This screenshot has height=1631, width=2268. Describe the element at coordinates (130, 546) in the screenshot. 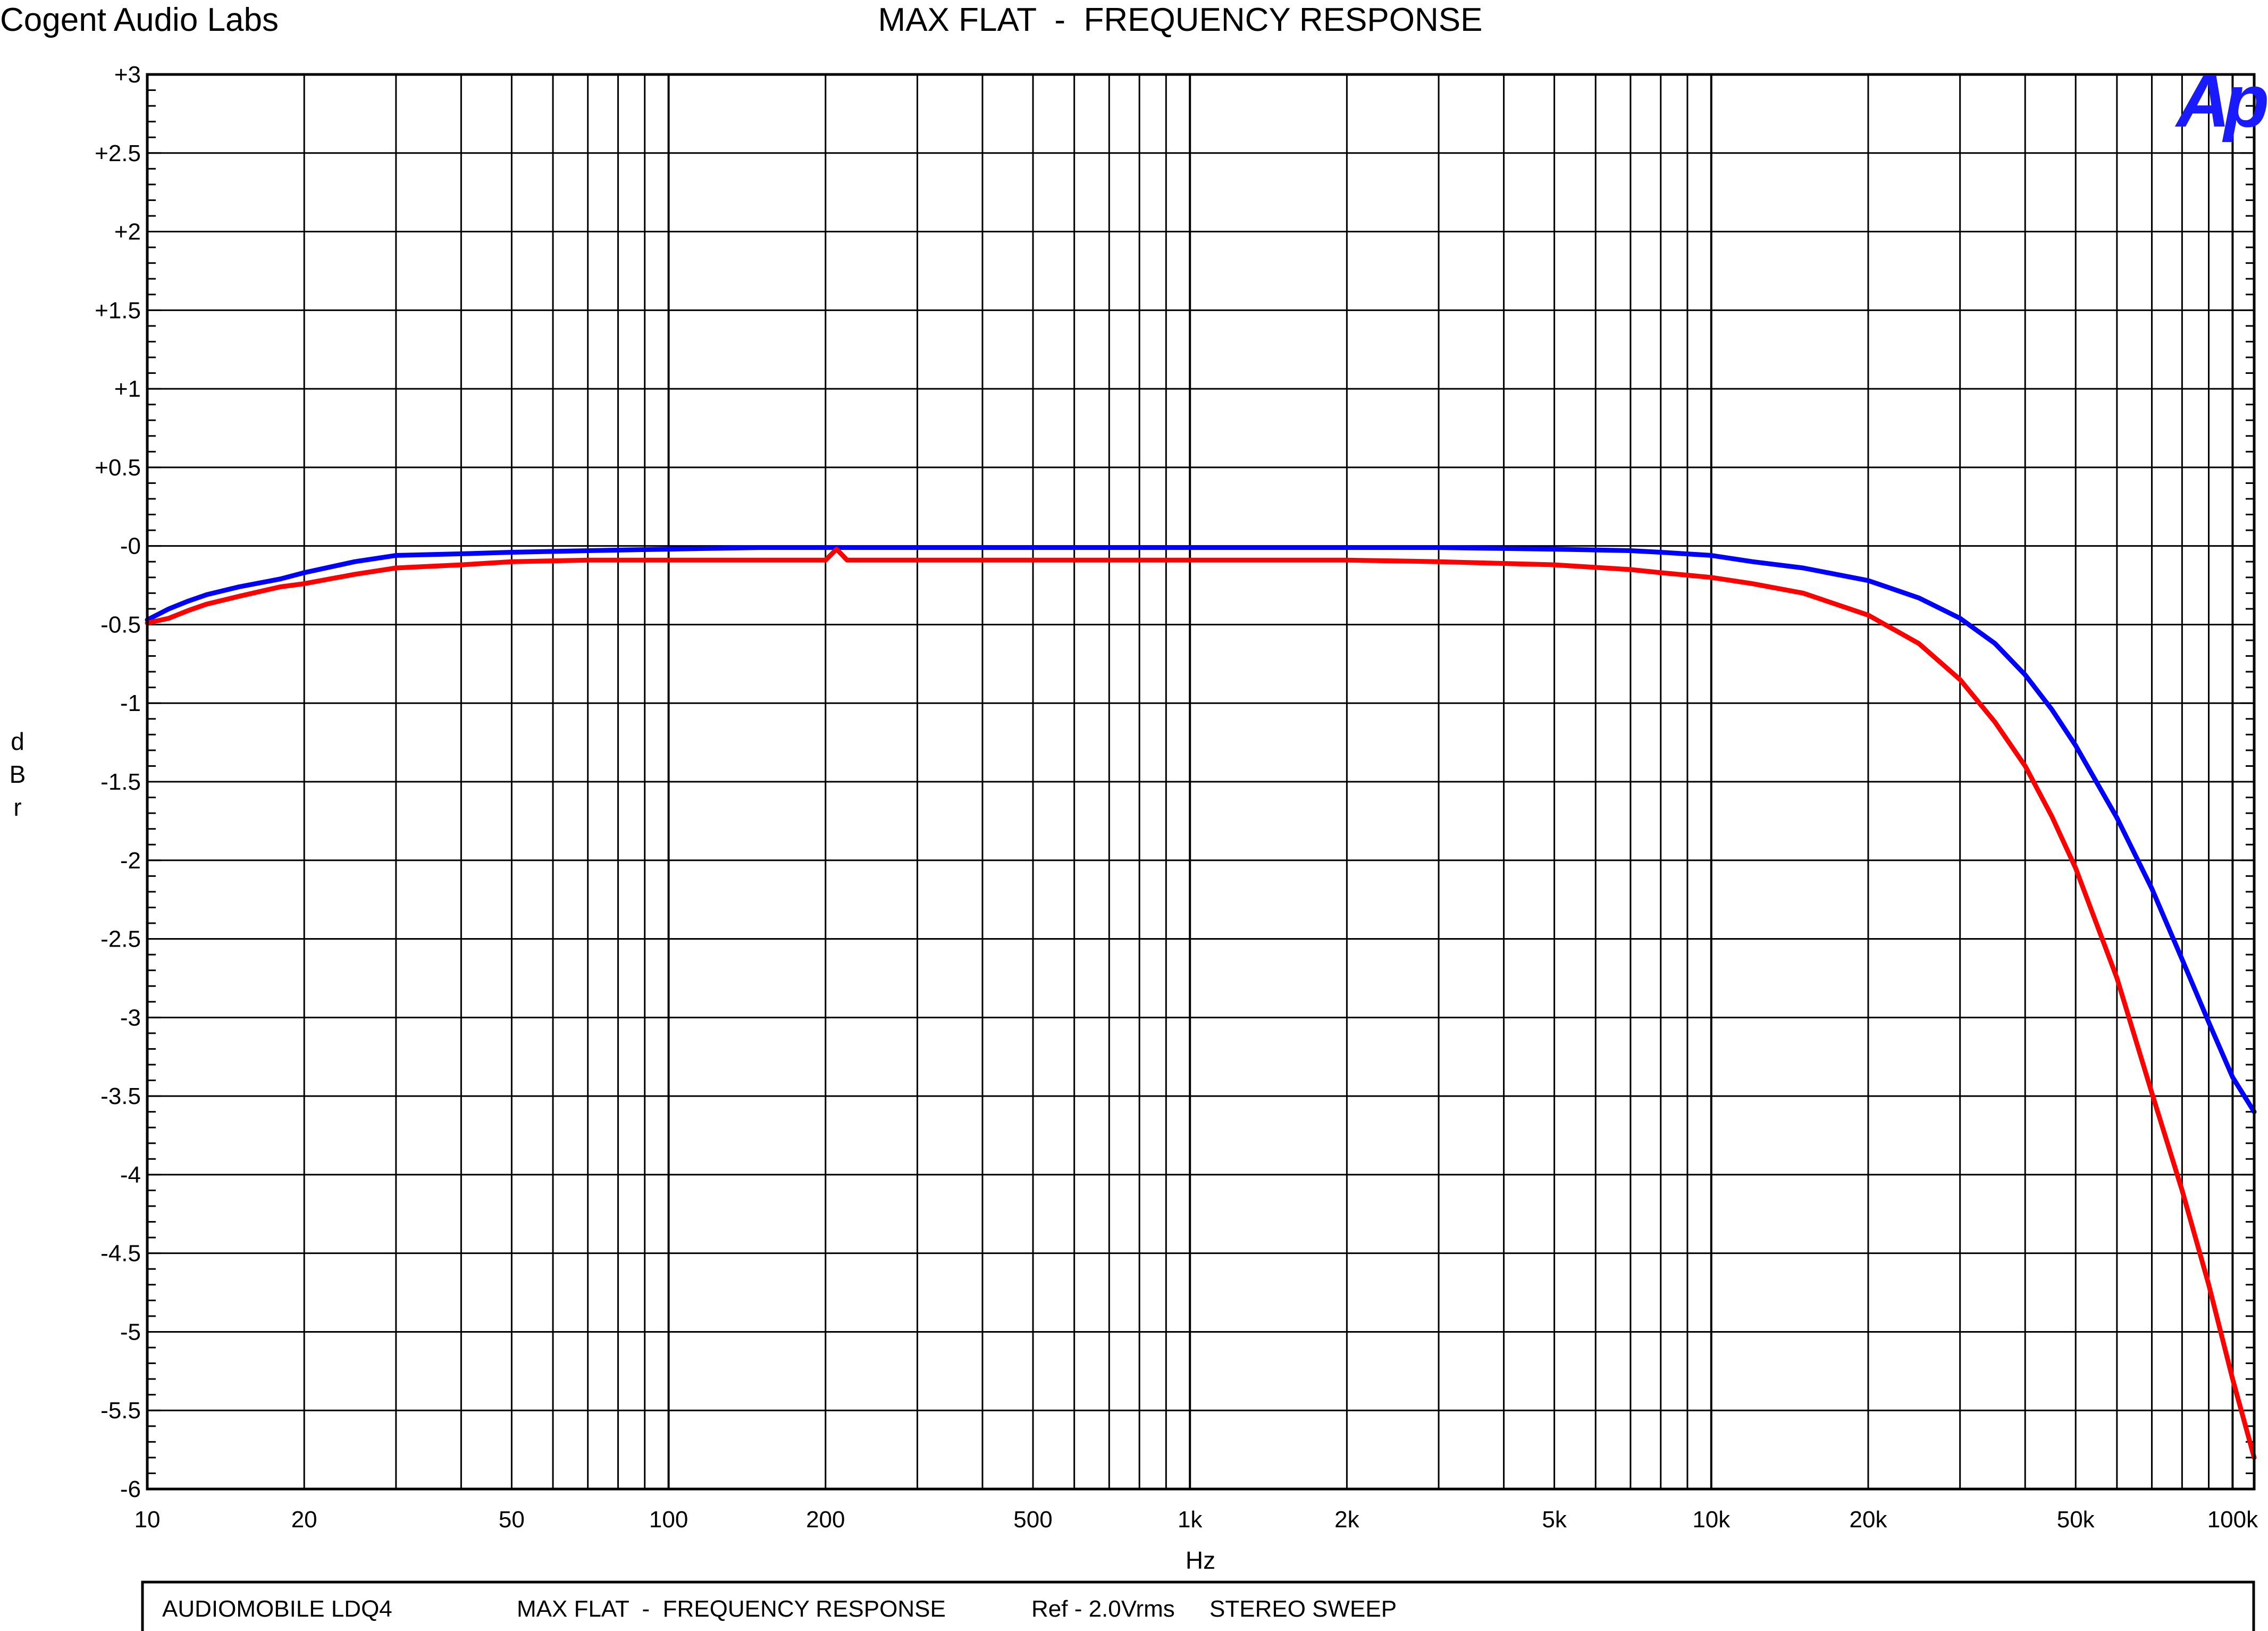

I see `y-tick-label: -0` at that location.